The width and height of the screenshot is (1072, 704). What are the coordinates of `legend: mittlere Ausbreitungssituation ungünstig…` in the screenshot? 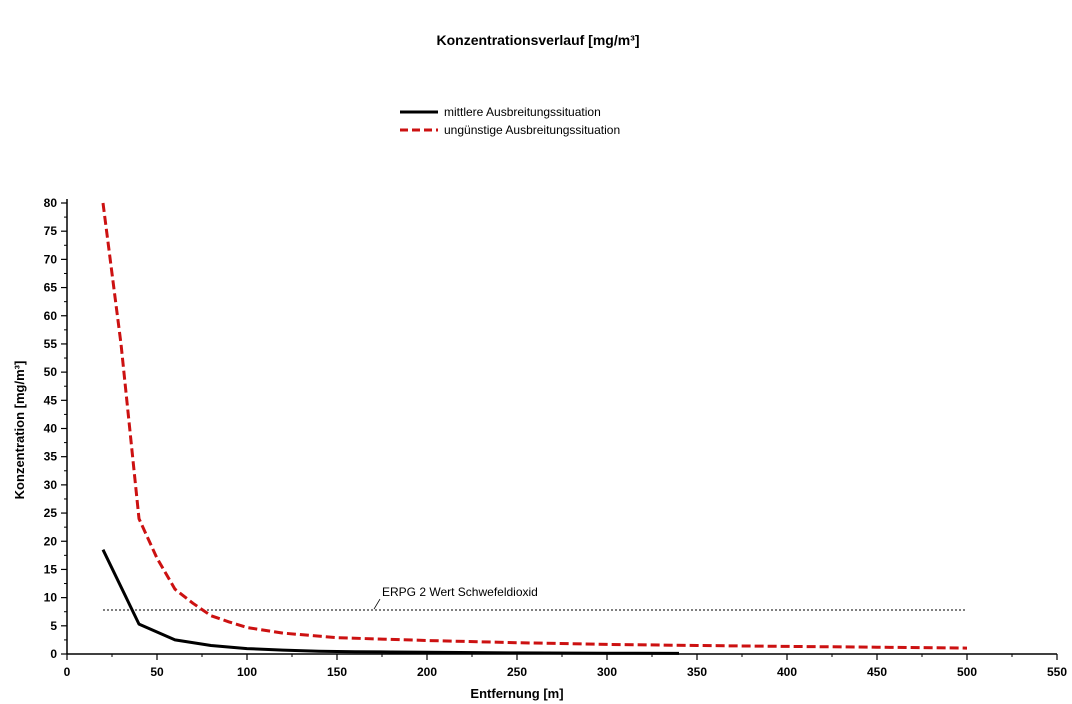 It's located at (510, 121).